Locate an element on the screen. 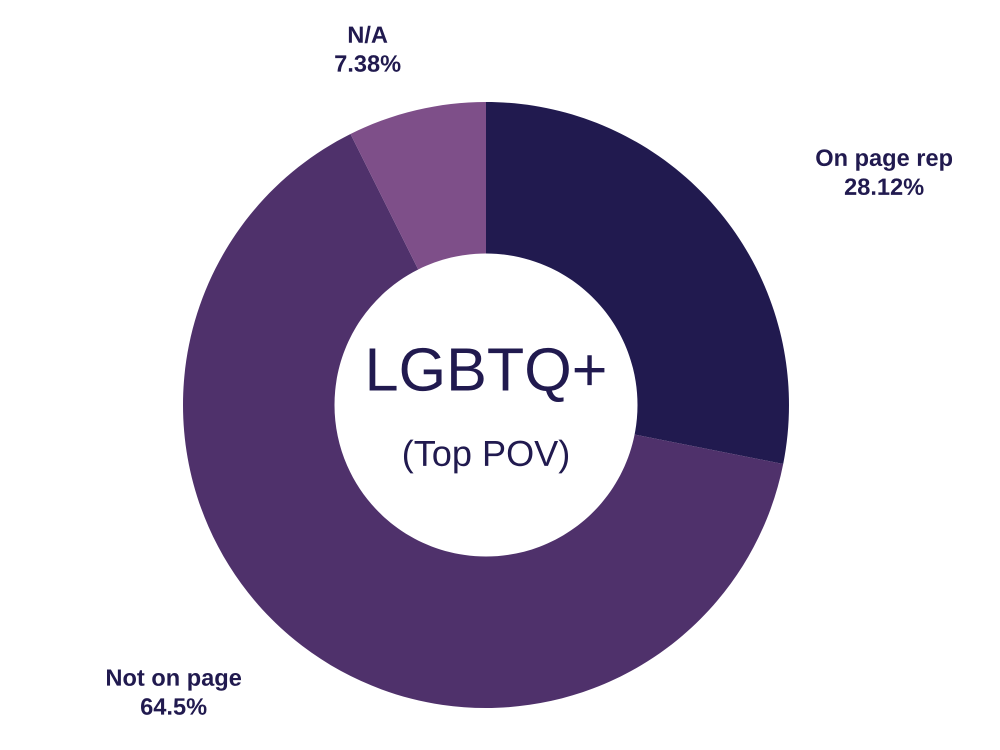 Image resolution: width=1000 pixels, height=750 pixels. slice-label: On page rep is located at coordinates (884, 160).